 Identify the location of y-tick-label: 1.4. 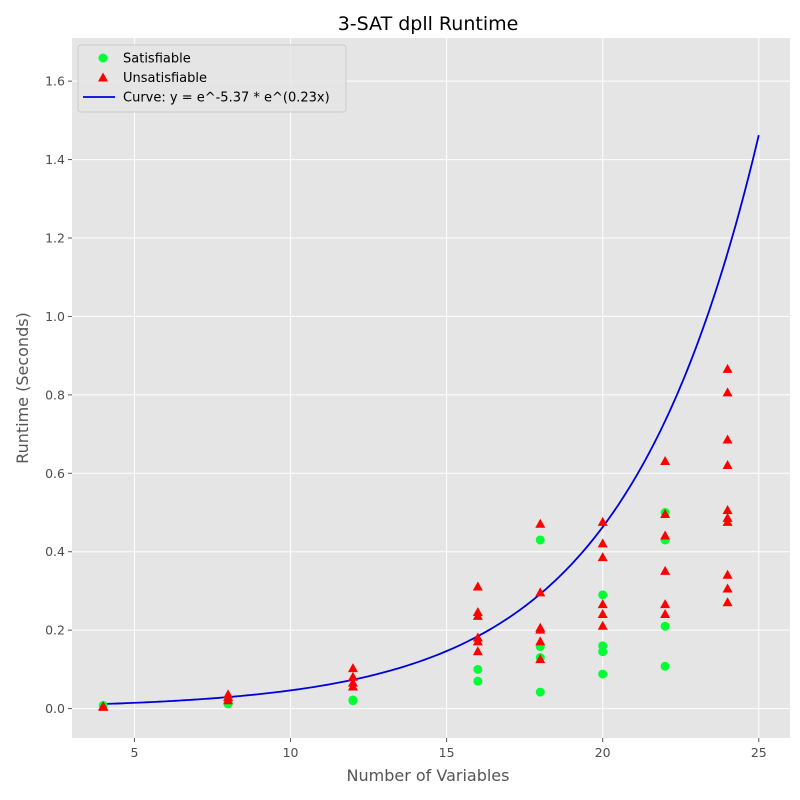
(55, 159).